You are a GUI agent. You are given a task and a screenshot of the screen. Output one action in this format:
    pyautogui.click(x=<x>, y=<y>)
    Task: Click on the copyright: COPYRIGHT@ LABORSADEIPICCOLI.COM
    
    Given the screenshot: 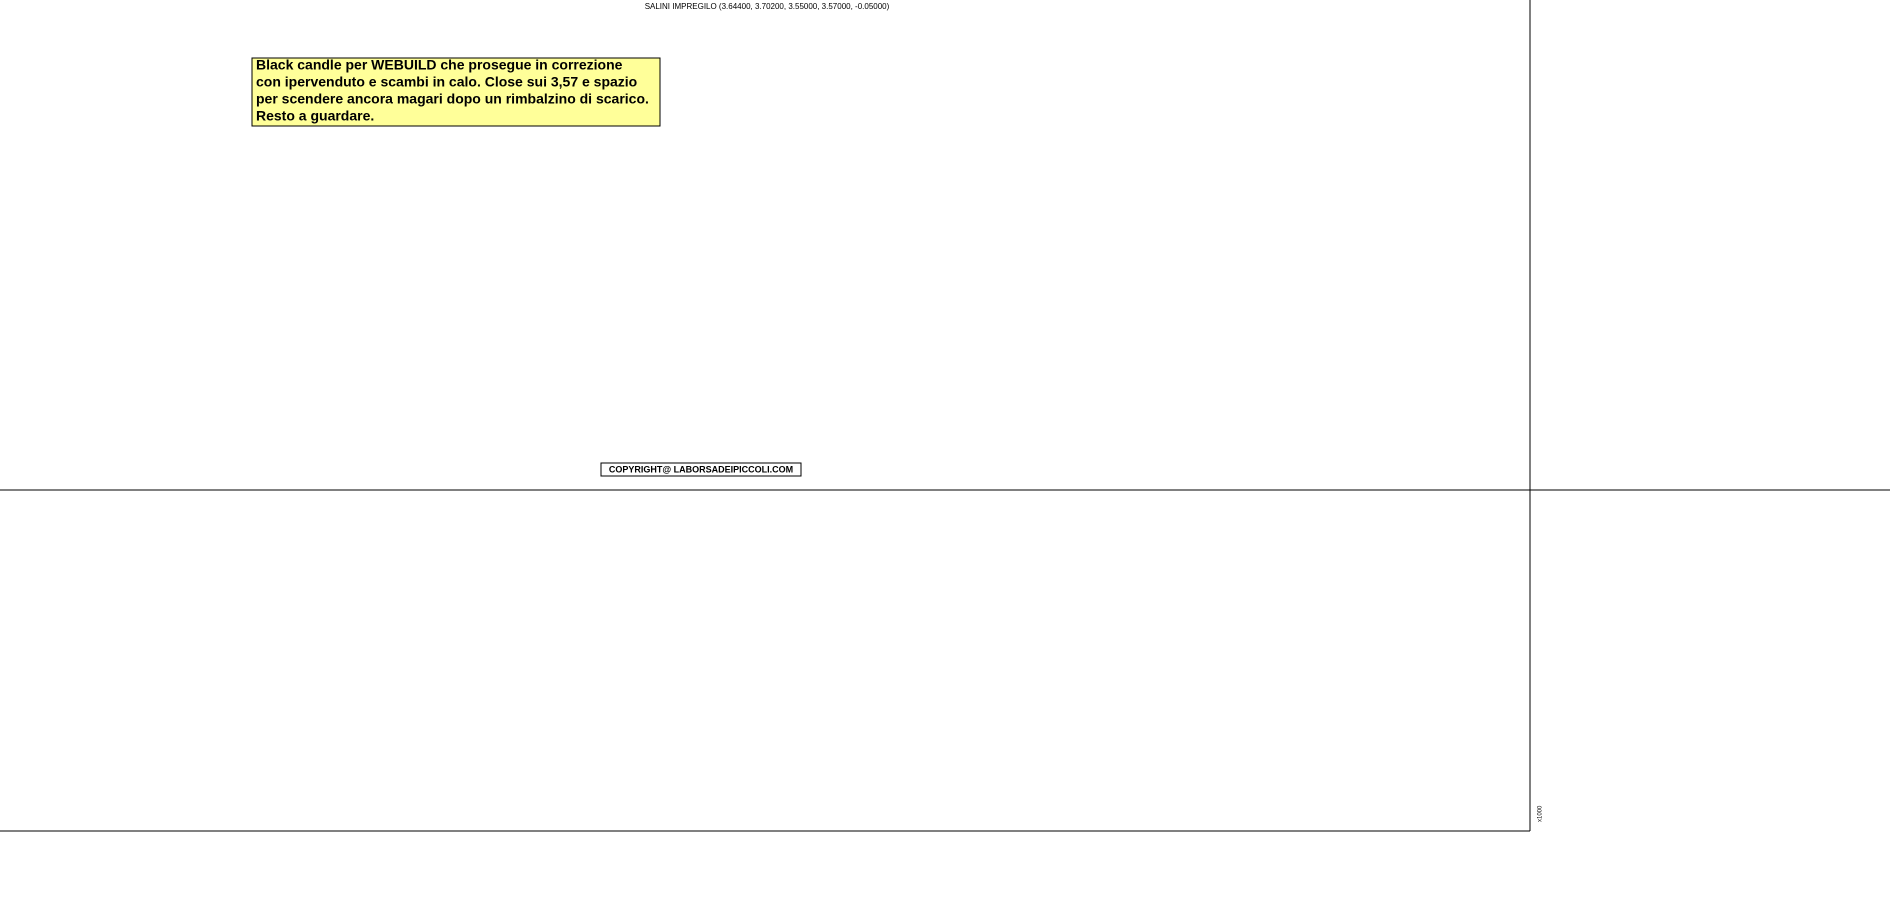 What is the action you would take?
    pyautogui.click(x=701, y=469)
    